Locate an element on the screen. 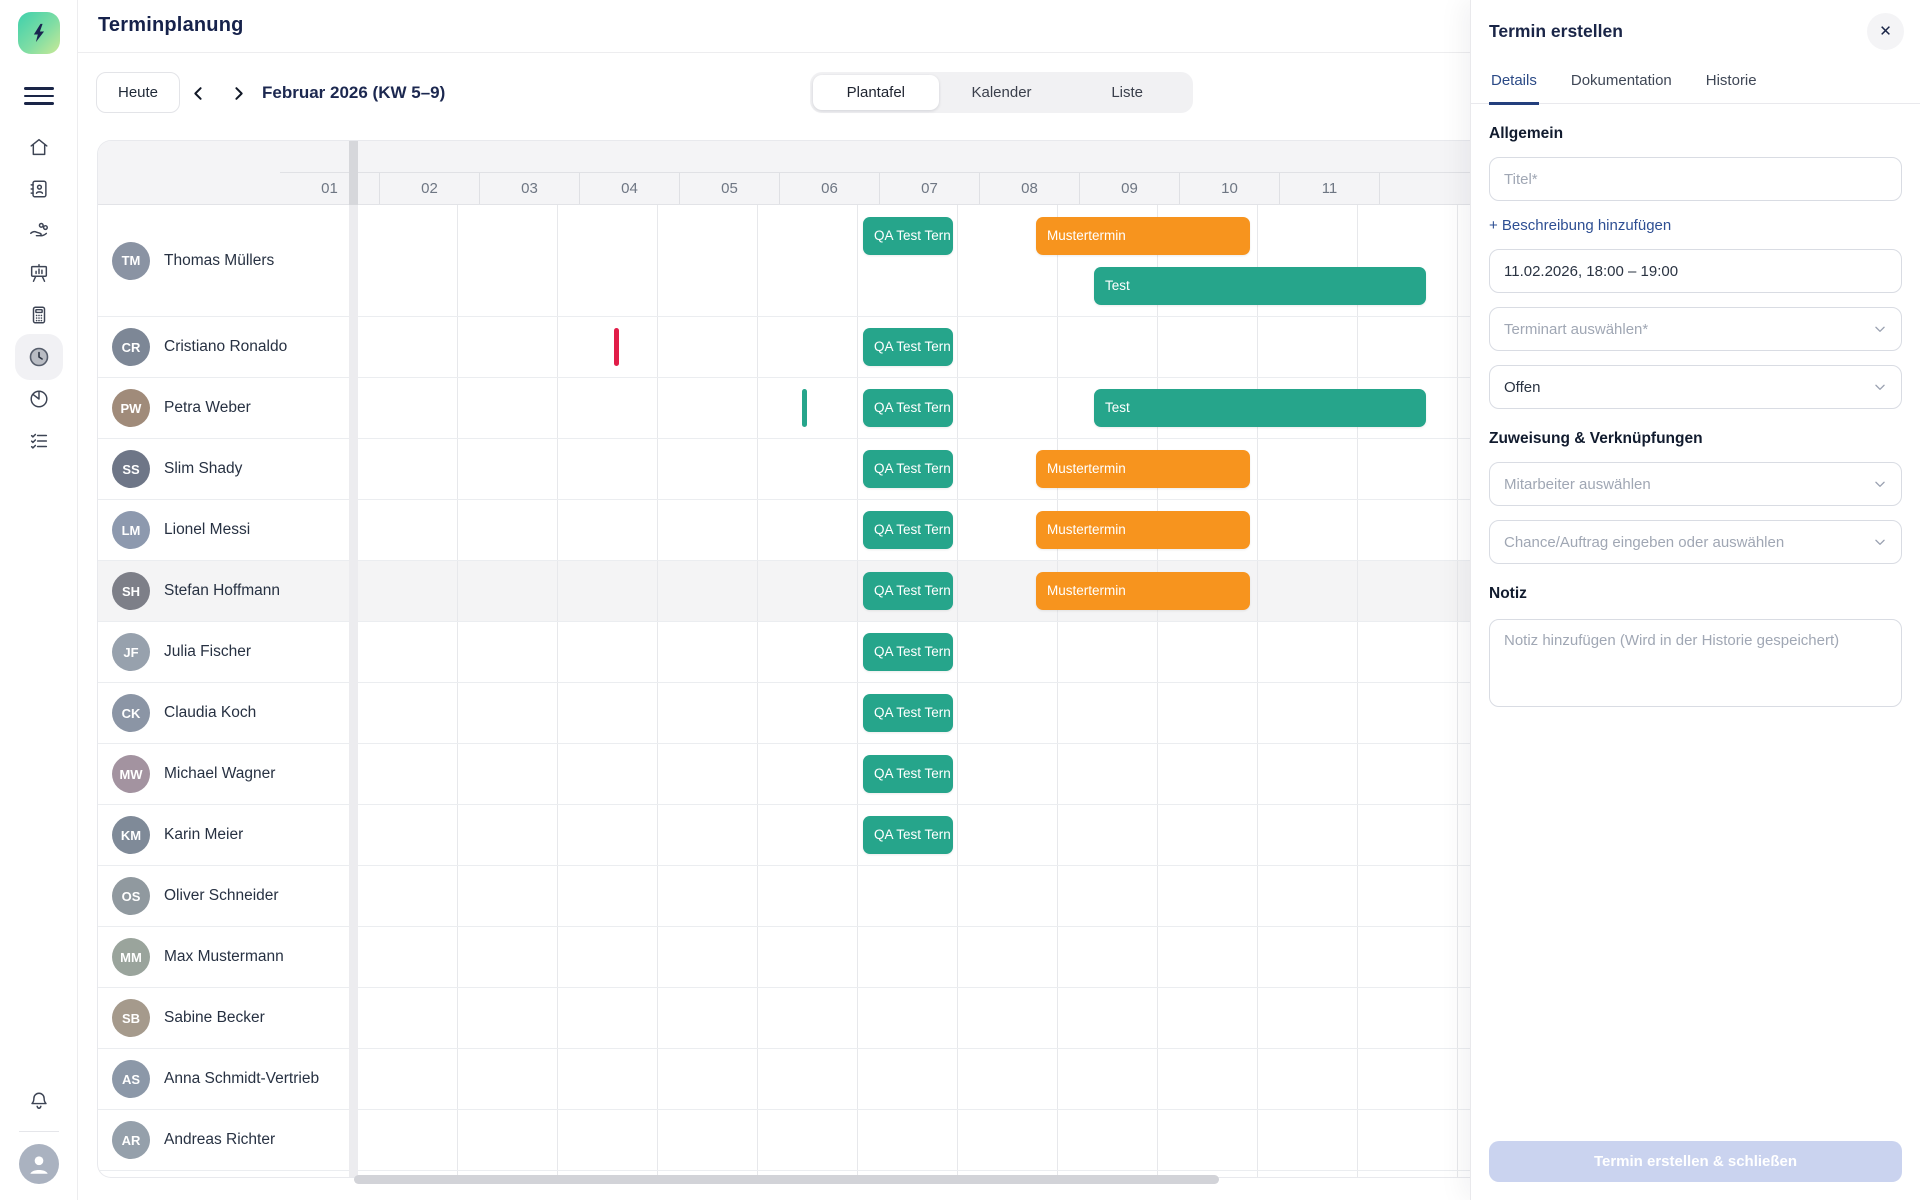 The width and height of the screenshot is (1920, 1200). tab-dokumentation: Dokumentation is located at coordinates (1621, 80).